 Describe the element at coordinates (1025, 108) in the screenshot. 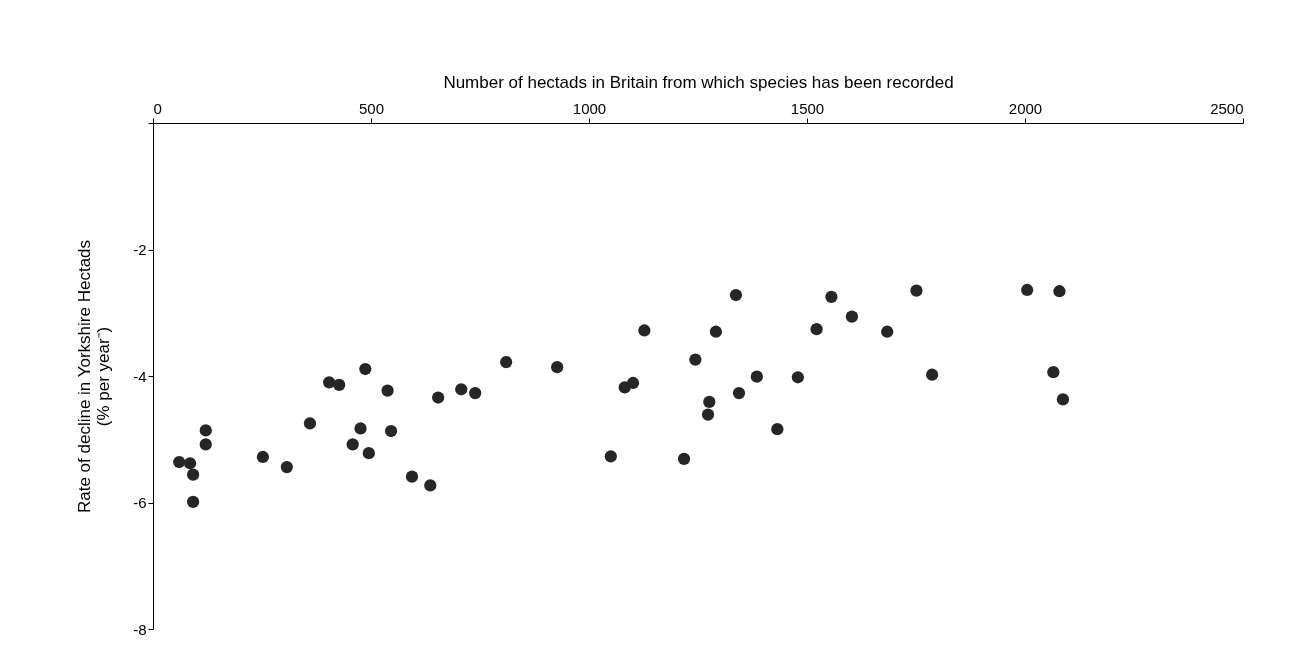

I see `x-tick-label: 2000` at that location.